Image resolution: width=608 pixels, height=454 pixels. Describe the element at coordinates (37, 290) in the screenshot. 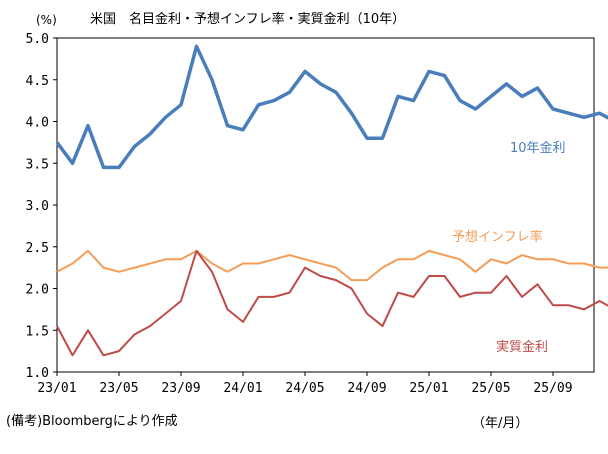

I see `y-tick-label: 2.0` at that location.